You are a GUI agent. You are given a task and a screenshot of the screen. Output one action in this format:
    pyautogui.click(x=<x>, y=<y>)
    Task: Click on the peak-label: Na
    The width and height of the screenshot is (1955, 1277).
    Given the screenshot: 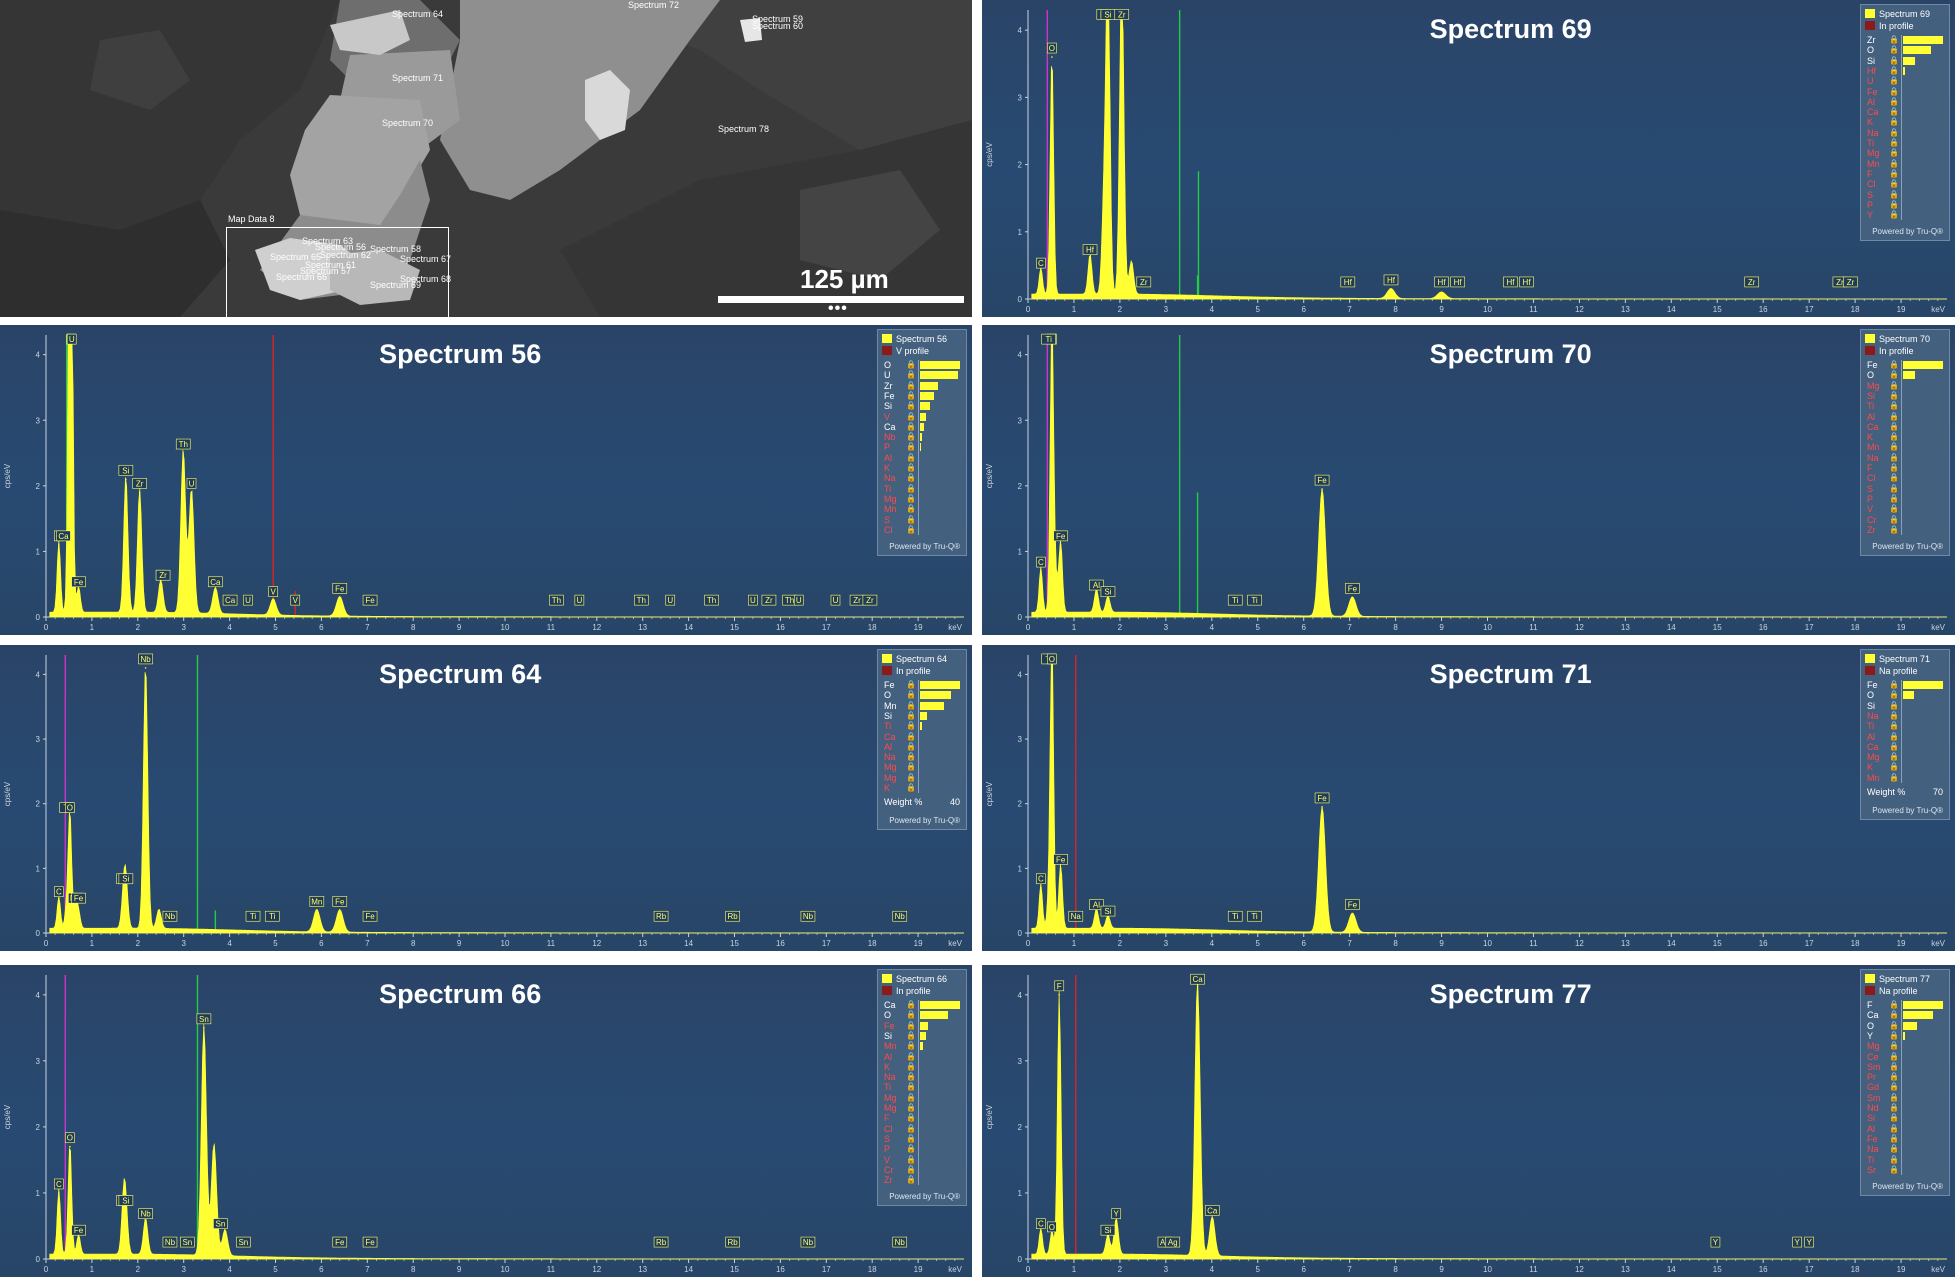 What is the action you would take?
    pyautogui.click(x=1076, y=916)
    